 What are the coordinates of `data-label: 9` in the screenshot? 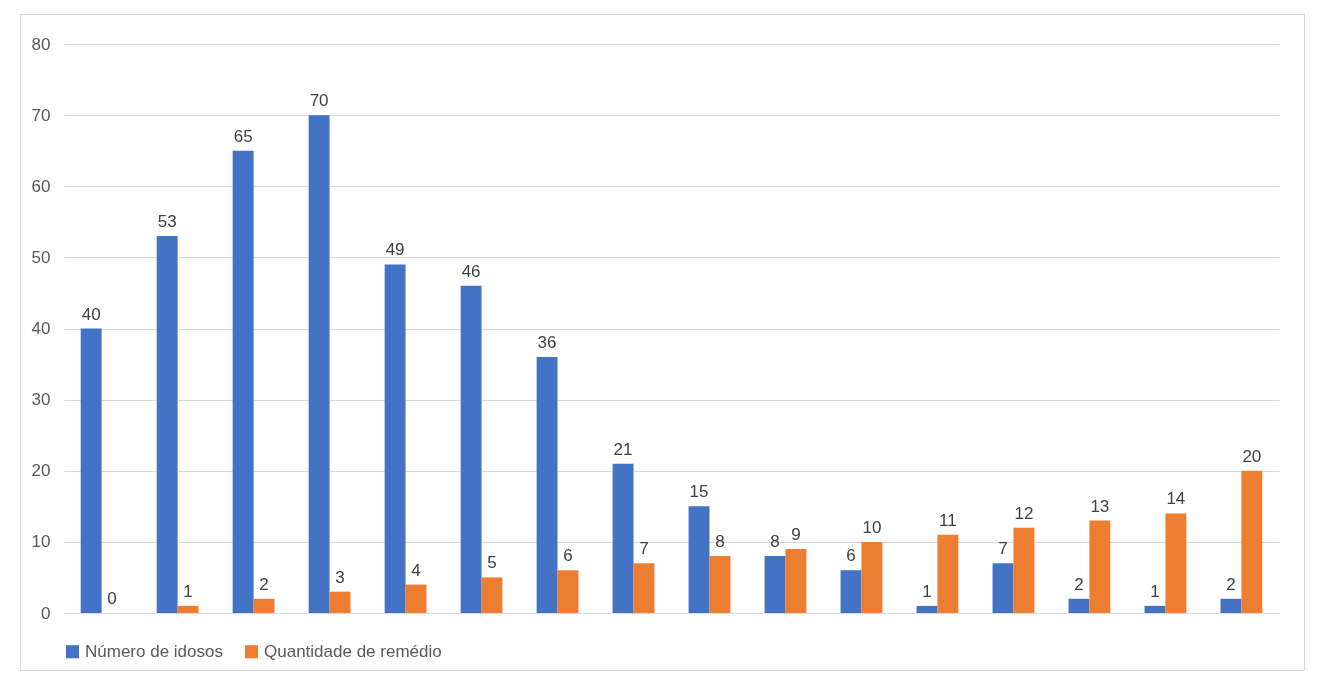 It's located at (796, 534).